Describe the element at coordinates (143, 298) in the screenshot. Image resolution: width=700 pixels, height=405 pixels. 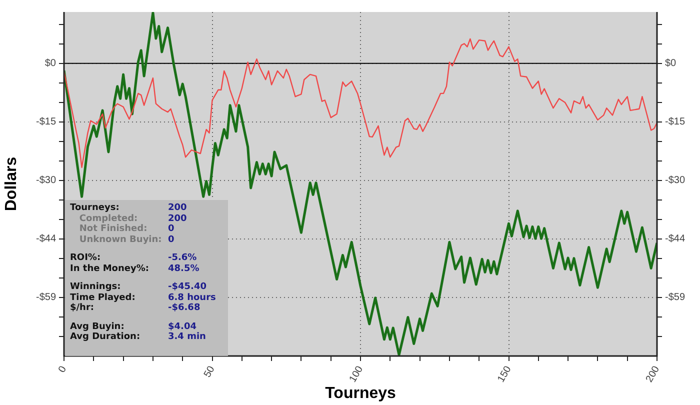
I see `text: Winnings: -$45.40 Time Played: 6.8 hours $/hr: -$6.68` at that location.